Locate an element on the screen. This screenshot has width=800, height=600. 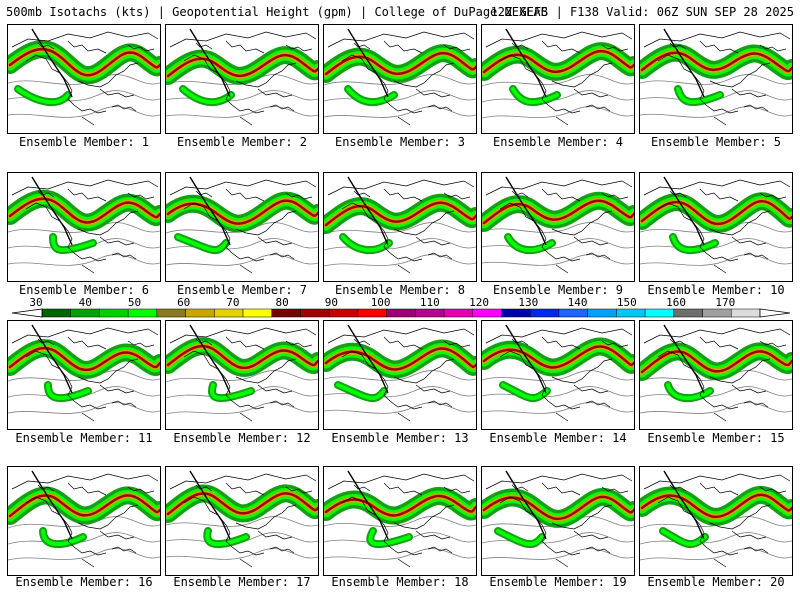
ensemble-member-label: Ensemble Member: 4 is located at coordinates (558, 142).